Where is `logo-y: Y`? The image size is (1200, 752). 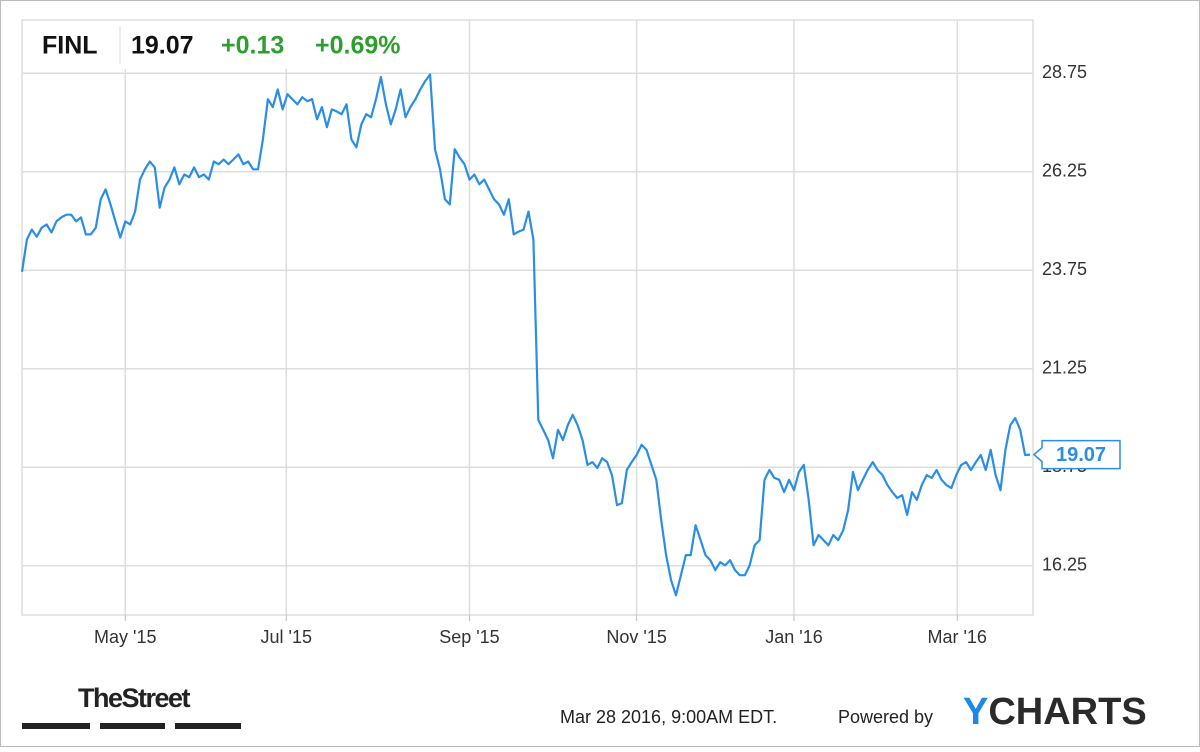
logo-y: Y is located at coordinates (975, 712).